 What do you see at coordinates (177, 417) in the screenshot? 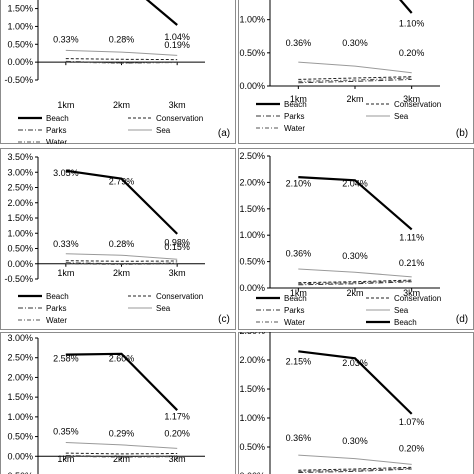
I see `data-label: 1.17%` at bounding box center [177, 417].